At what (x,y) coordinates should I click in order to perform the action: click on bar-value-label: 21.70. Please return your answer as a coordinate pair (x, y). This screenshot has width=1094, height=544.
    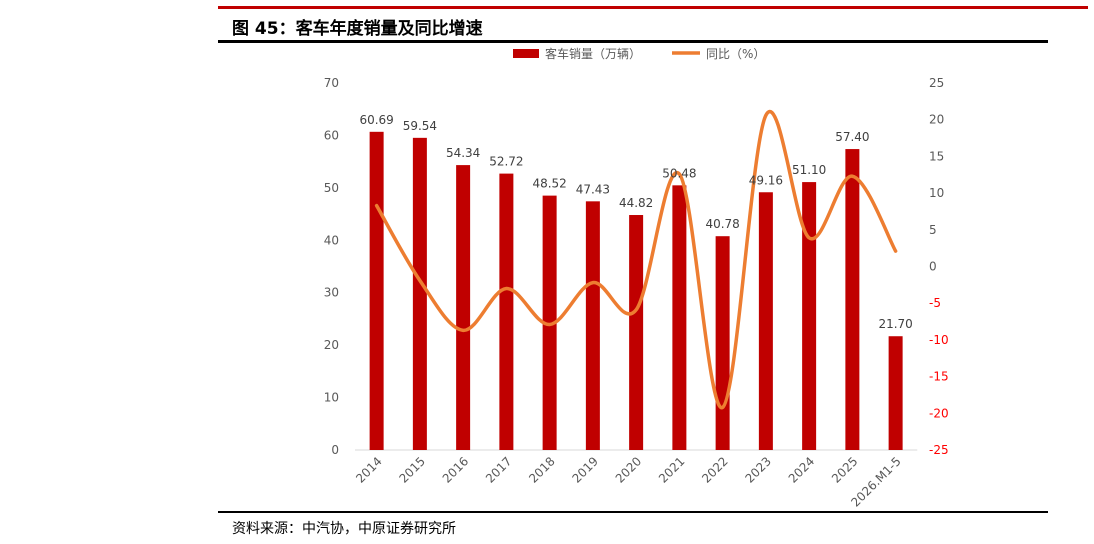
    Looking at the image, I should click on (895, 324).